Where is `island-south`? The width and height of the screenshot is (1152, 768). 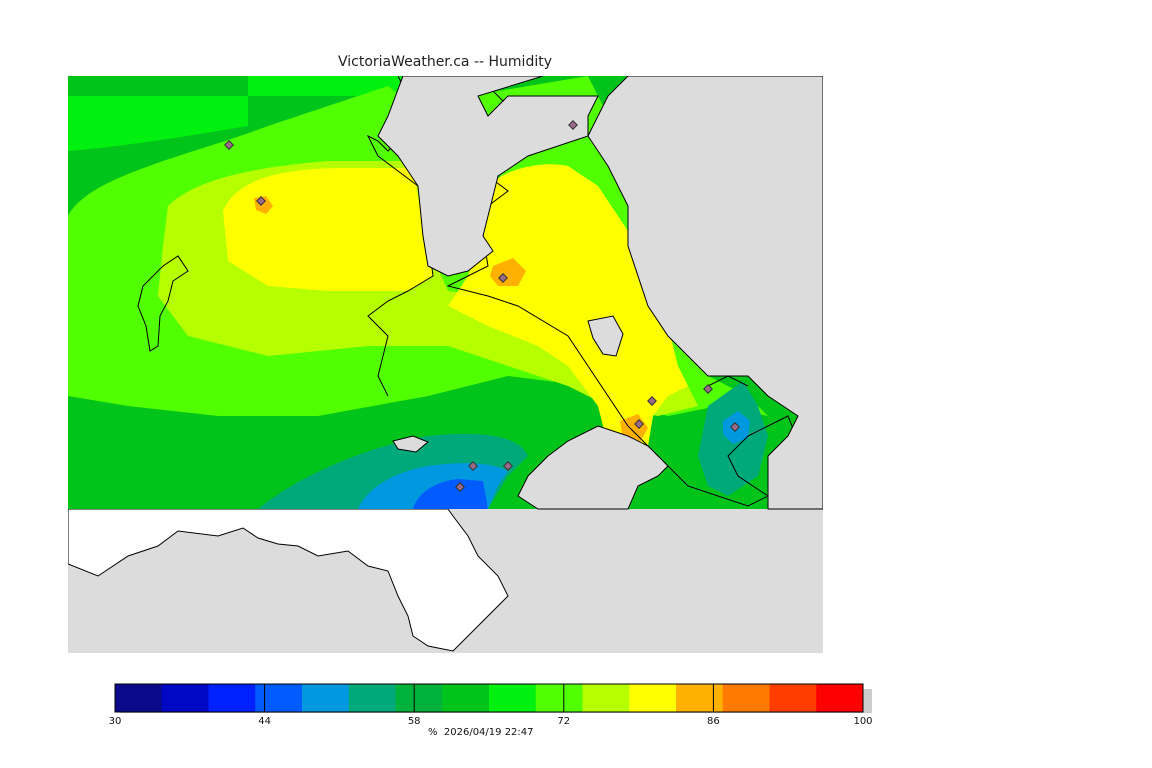 island-south is located at coordinates (410, 444).